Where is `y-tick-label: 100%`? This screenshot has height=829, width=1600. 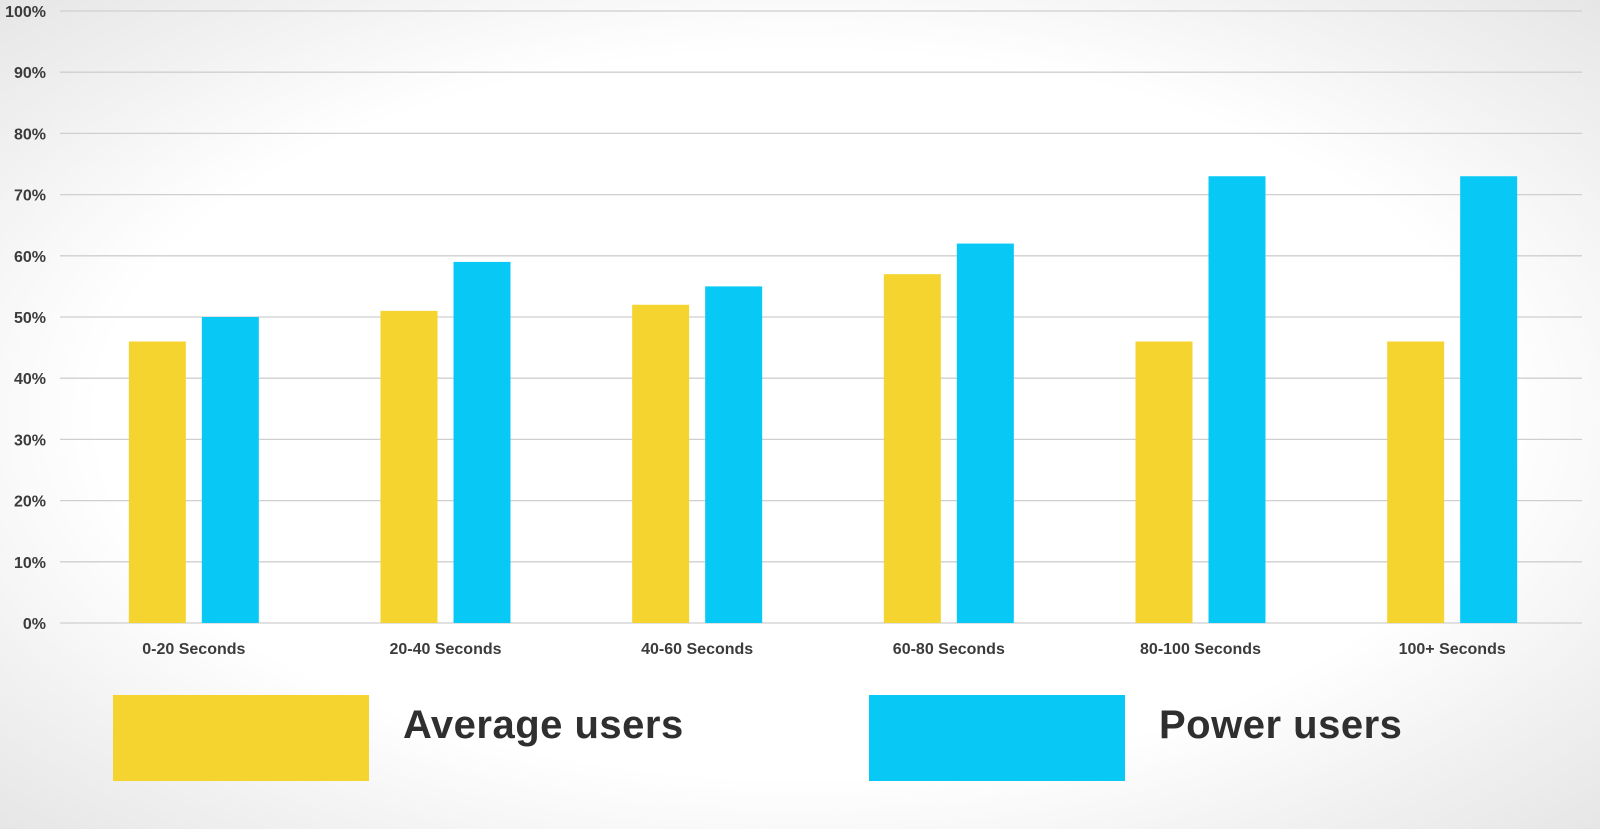 y-tick-label: 100% is located at coordinates (25, 12).